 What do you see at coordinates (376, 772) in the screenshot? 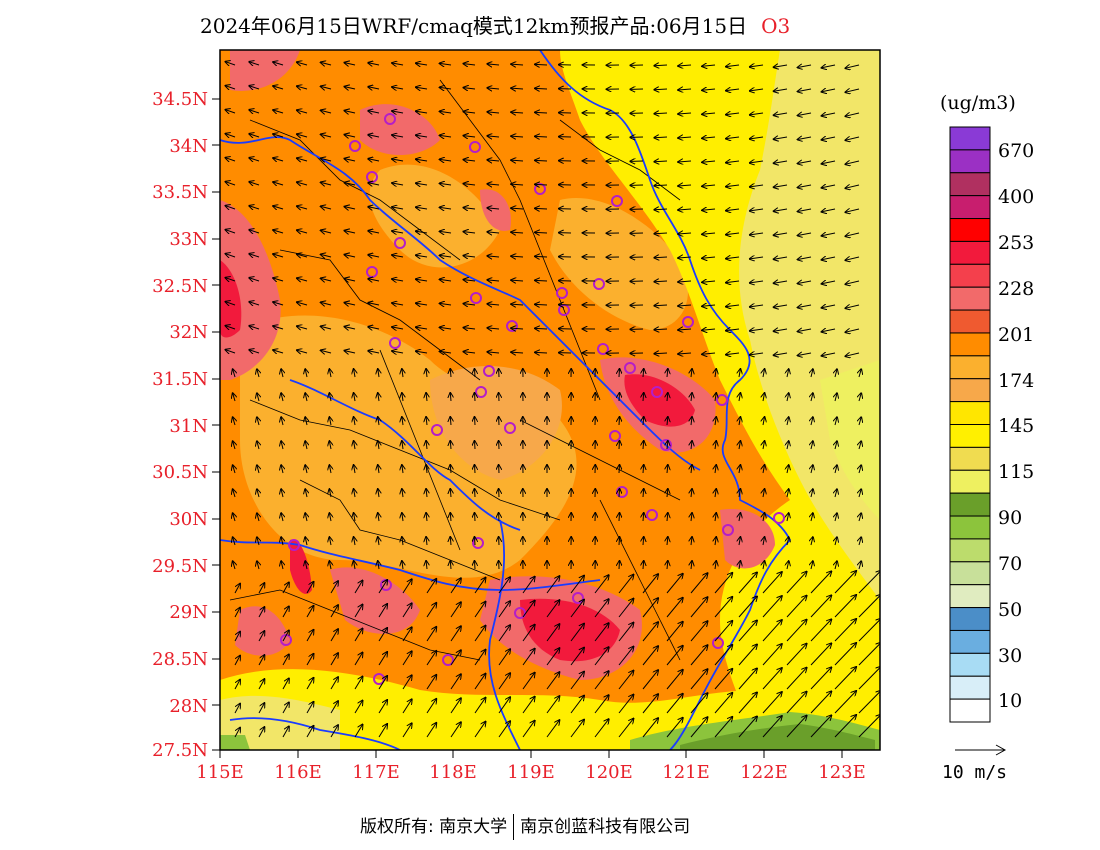
I see `lon-tick-label: 117E` at bounding box center [376, 772].